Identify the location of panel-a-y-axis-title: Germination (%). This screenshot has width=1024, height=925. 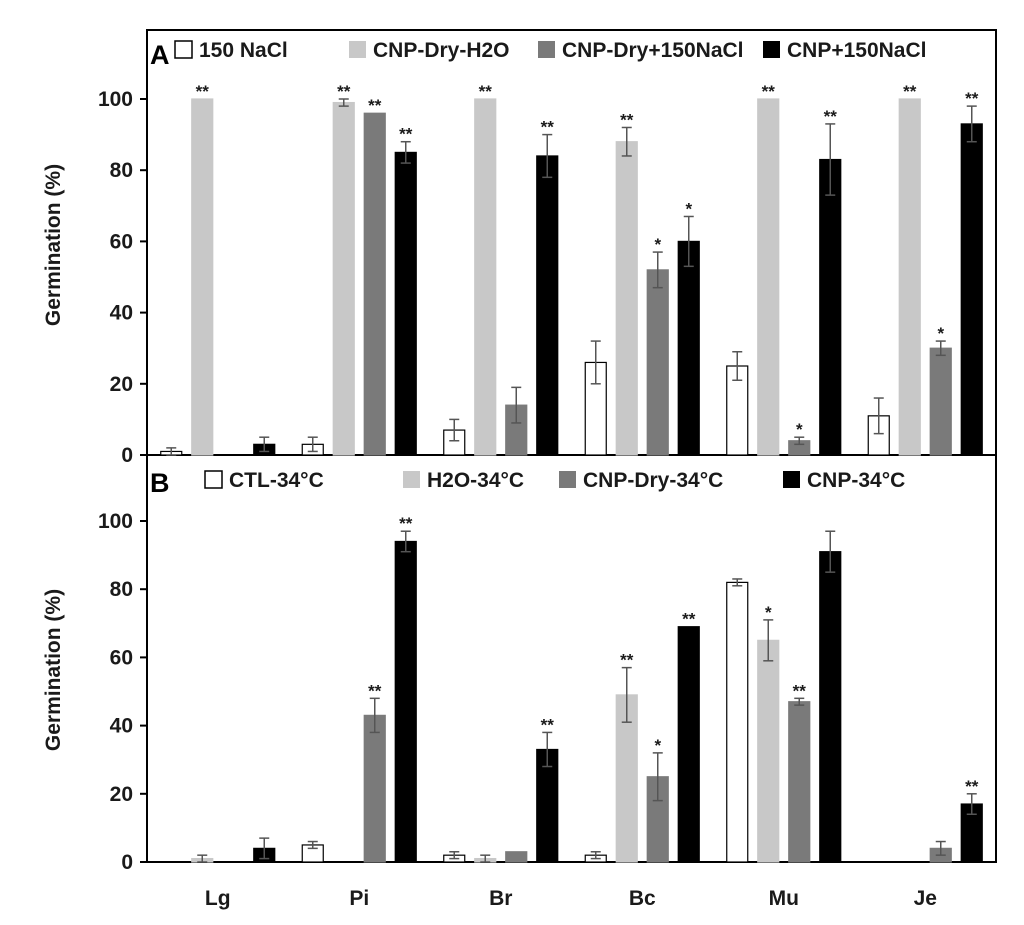
(53, 245).